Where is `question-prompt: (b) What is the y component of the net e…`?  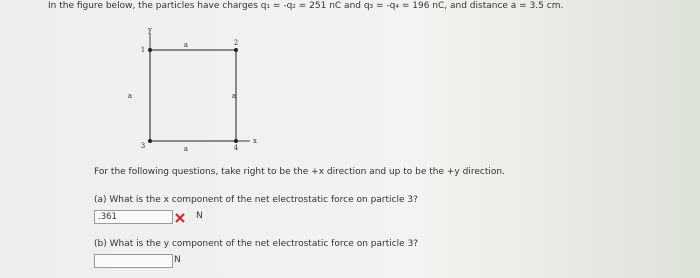 question-prompt: (b) What is the y component of the net e… is located at coordinates (256, 244).